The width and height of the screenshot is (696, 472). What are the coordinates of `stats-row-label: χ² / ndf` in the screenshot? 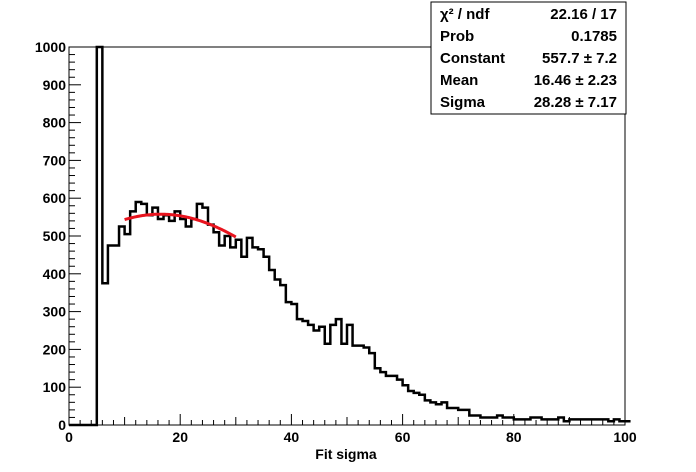 It's located at (465, 14).